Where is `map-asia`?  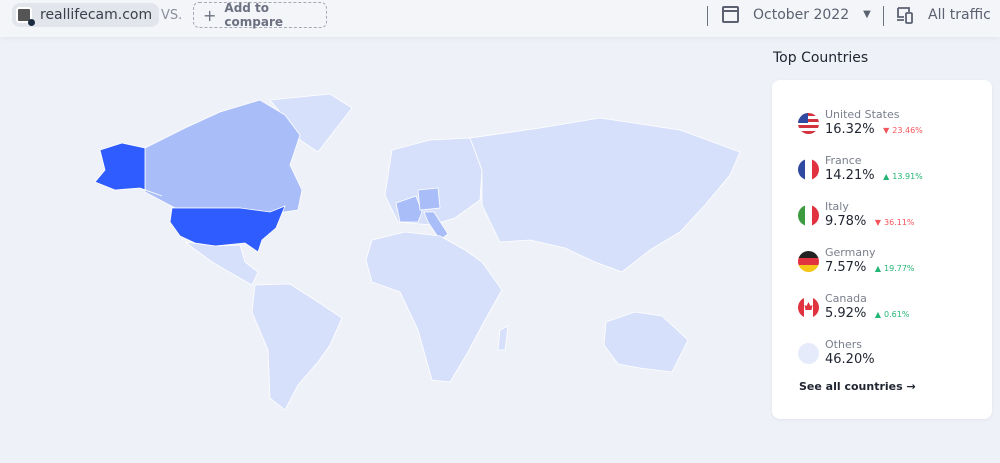
map-asia is located at coordinates (605, 195).